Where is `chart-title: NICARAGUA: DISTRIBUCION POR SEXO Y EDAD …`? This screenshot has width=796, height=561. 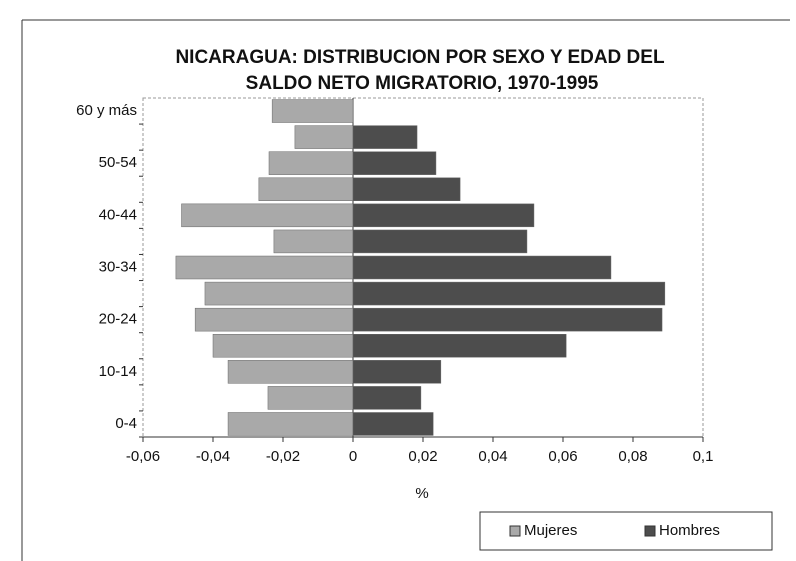
chart-title: NICARAGUA: DISTRIBUCION POR SEXO Y EDAD … is located at coordinates (420, 57).